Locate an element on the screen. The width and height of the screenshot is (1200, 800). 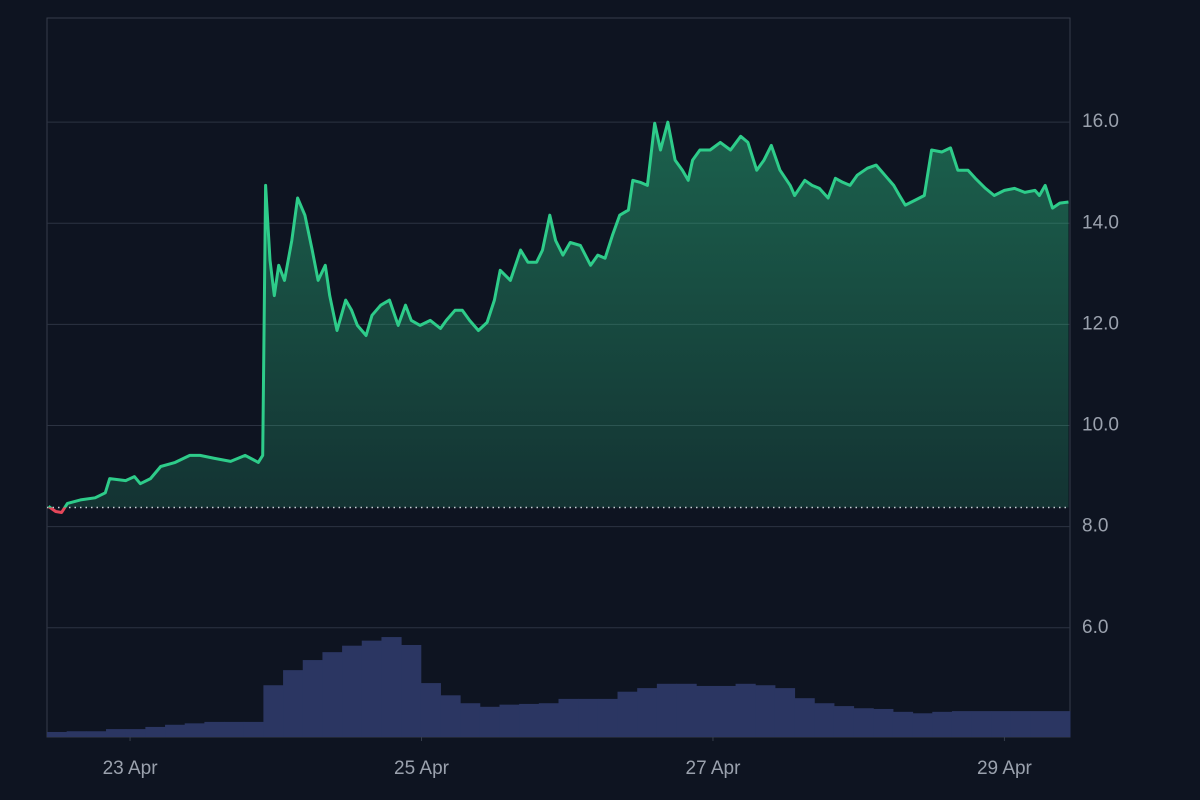
x-tick-label: 25 Apr is located at coordinates (422, 768).